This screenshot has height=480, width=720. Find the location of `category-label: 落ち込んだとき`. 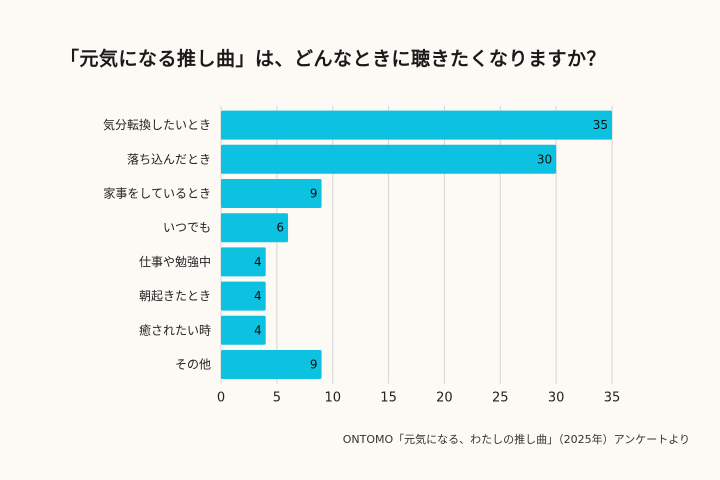

category-label: 落ち込んだとき is located at coordinates (169, 159).